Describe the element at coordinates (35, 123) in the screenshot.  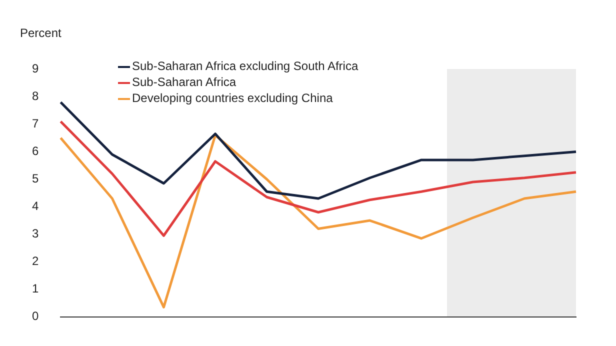
I see `y-tick-label: 7` at that location.